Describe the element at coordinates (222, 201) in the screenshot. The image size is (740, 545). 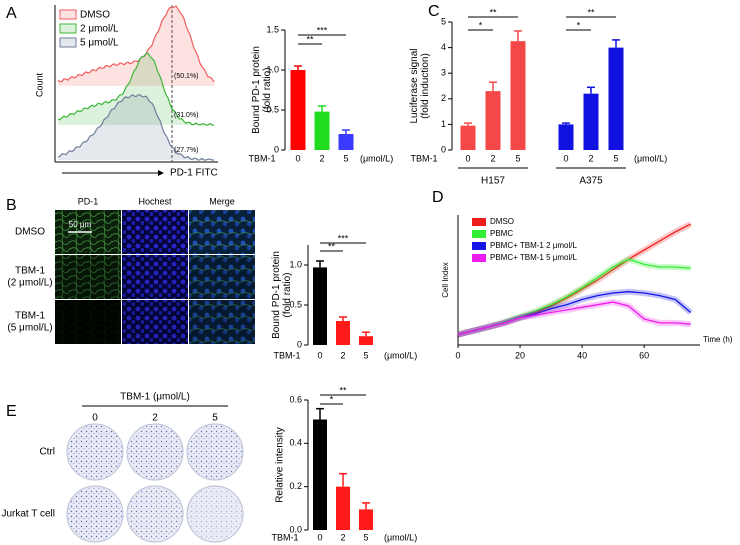
I see `column-header: Merge` at that location.